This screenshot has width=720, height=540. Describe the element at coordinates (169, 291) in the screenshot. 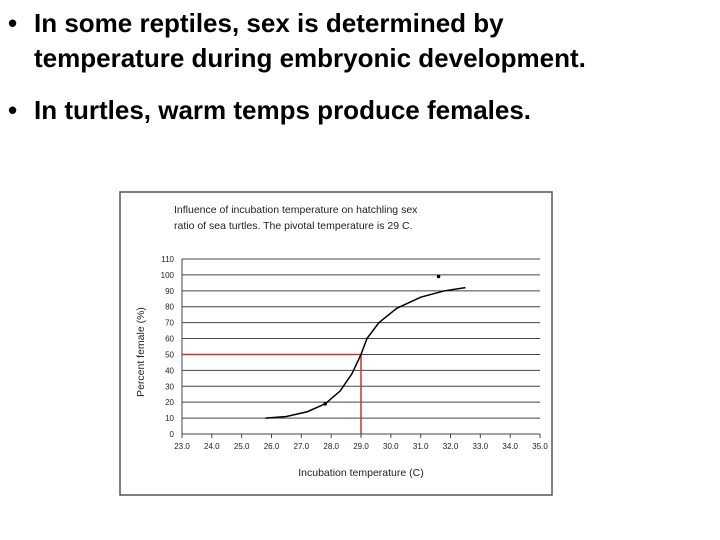

I see `y-tick-label: 90` at that location.